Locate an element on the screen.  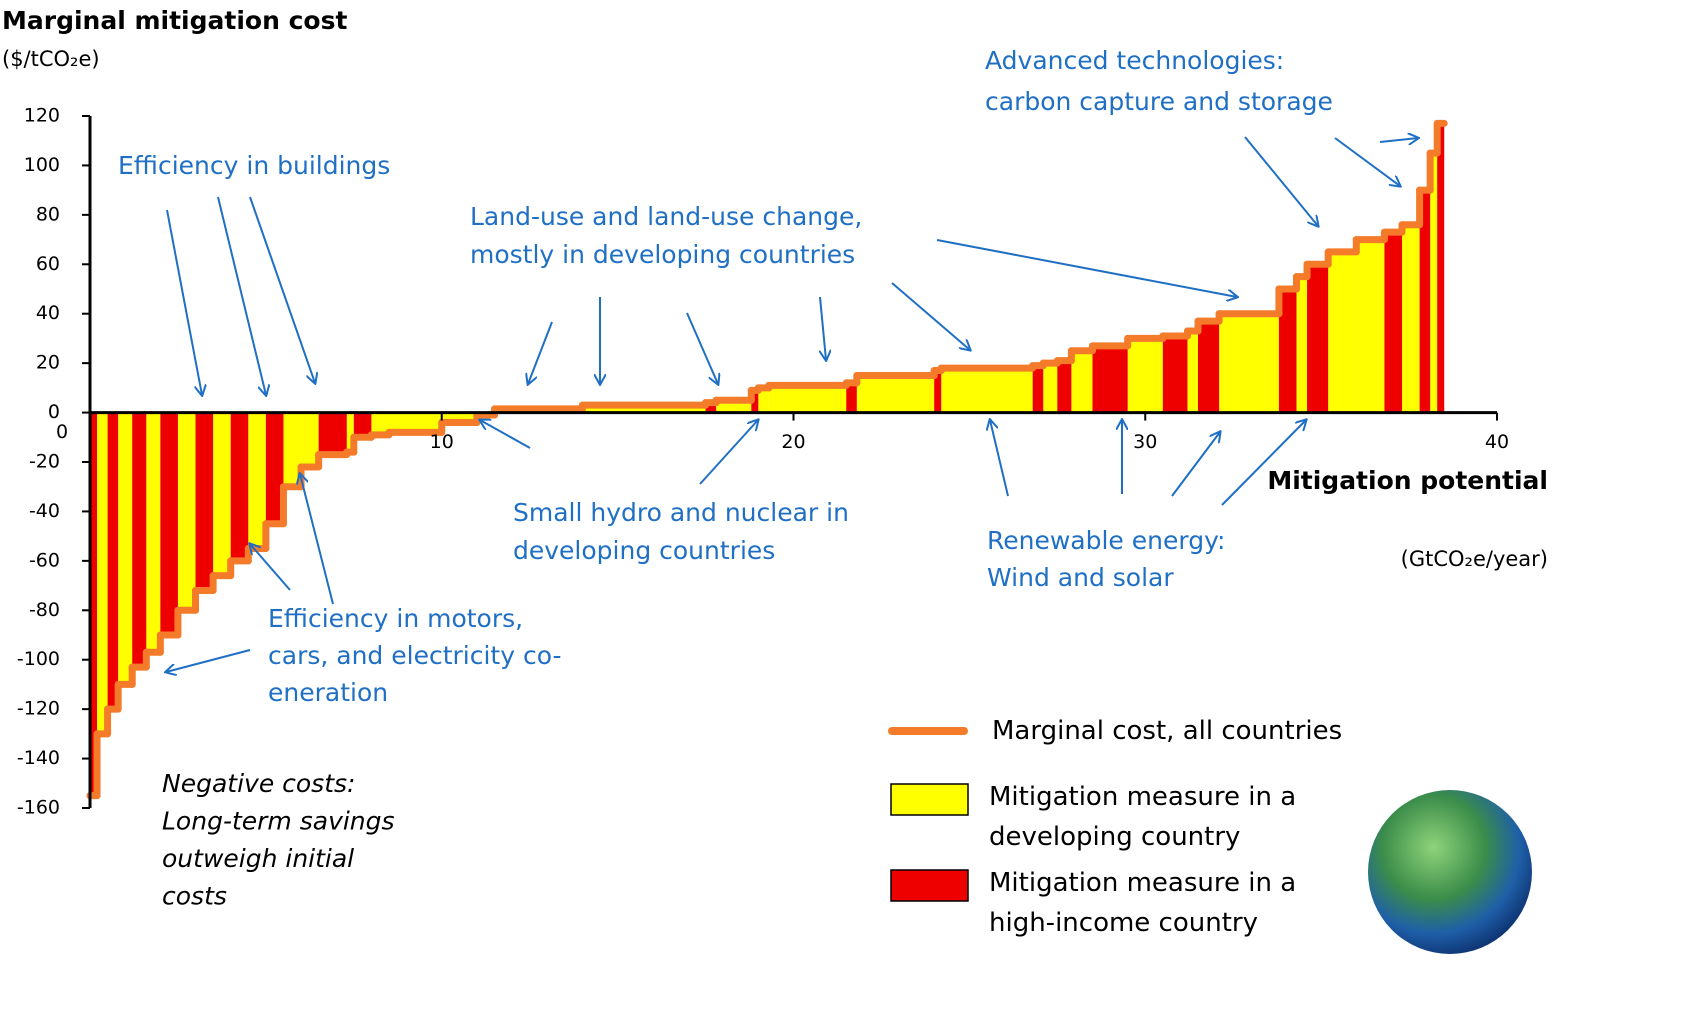
annotation: Advanced technologies: is located at coordinates (1134, 60).